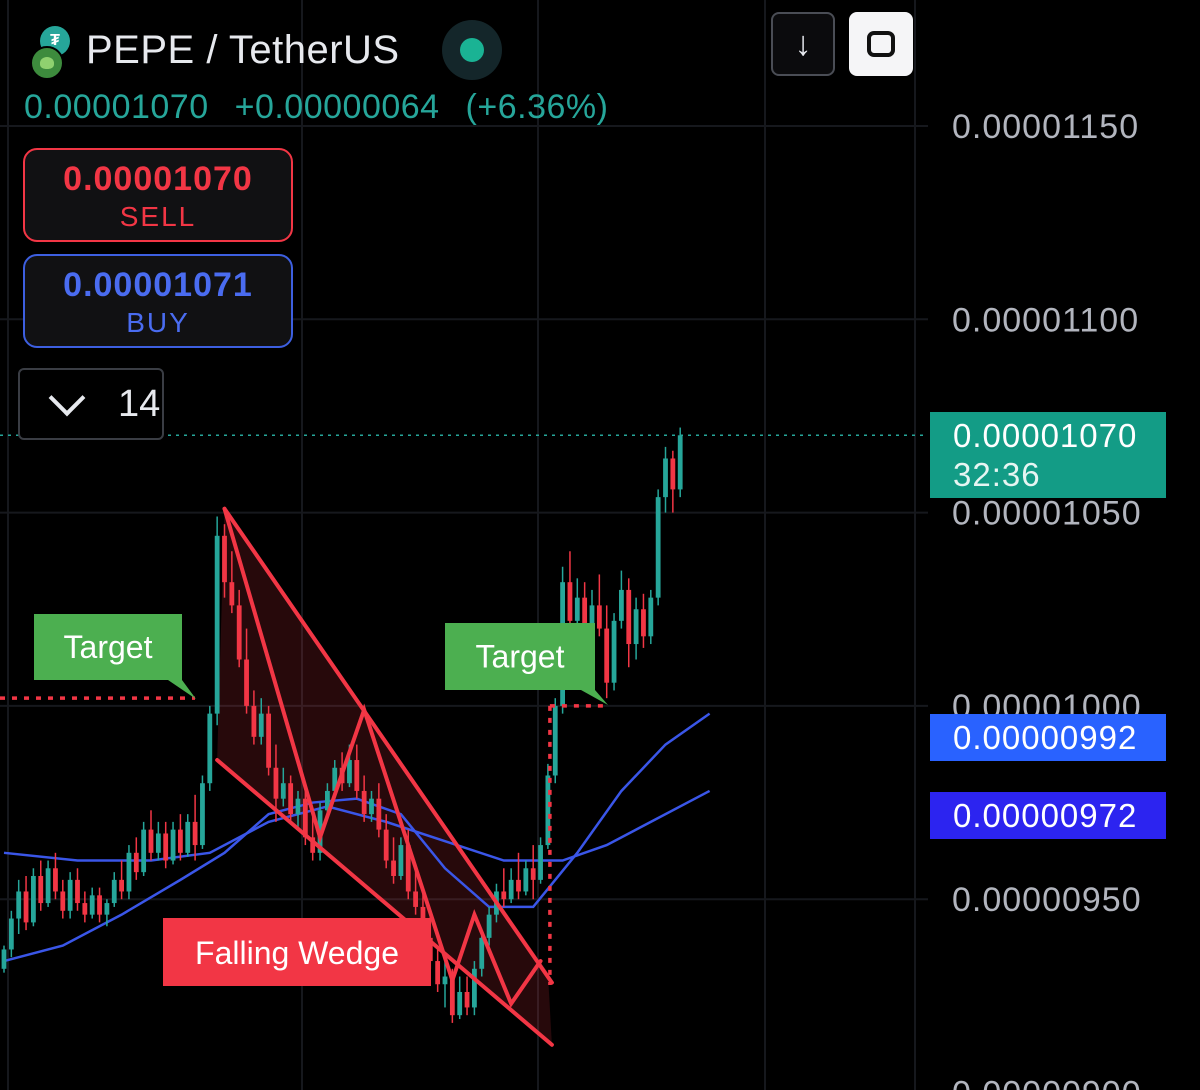 This screenshot has width=1200, height=1090. I want to click on ma-price-value: 0.00000992, so click(1045, 737).